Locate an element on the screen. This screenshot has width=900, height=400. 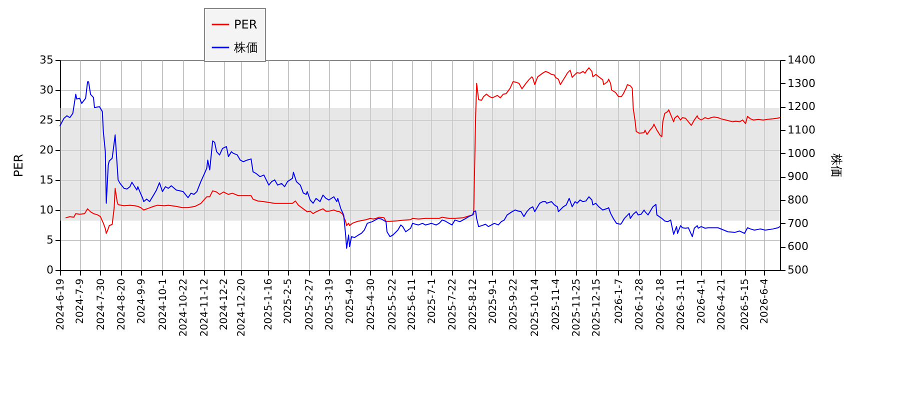
x-tick-label: 2025-8-12 is located at coordinates (474, 304).